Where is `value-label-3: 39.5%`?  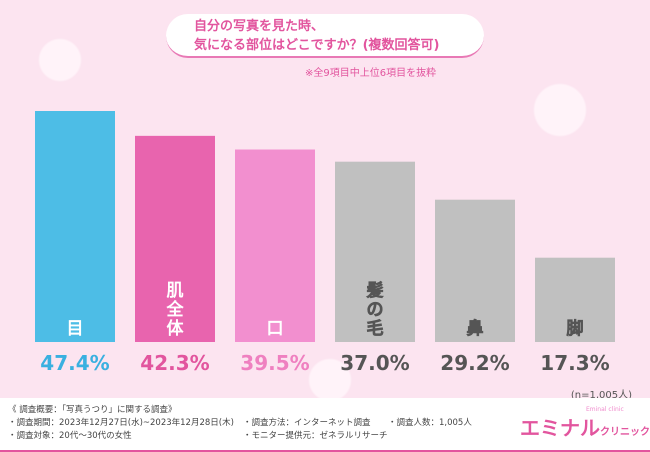
value-label-3: 39.5% is located at coordinates (274, 363).